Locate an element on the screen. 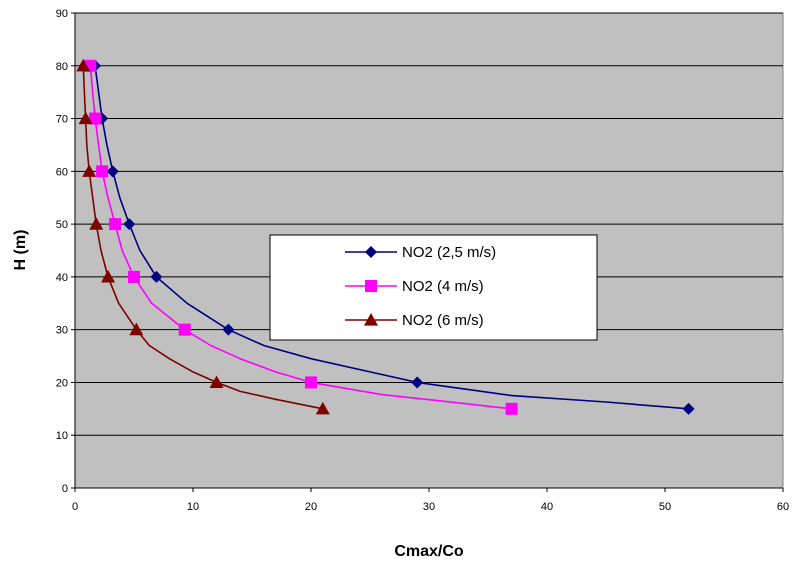 The height and width of the screenshot is (565, 794). legend-label-1: NO2 (4 m/s) is located at coordinates (443, 286).